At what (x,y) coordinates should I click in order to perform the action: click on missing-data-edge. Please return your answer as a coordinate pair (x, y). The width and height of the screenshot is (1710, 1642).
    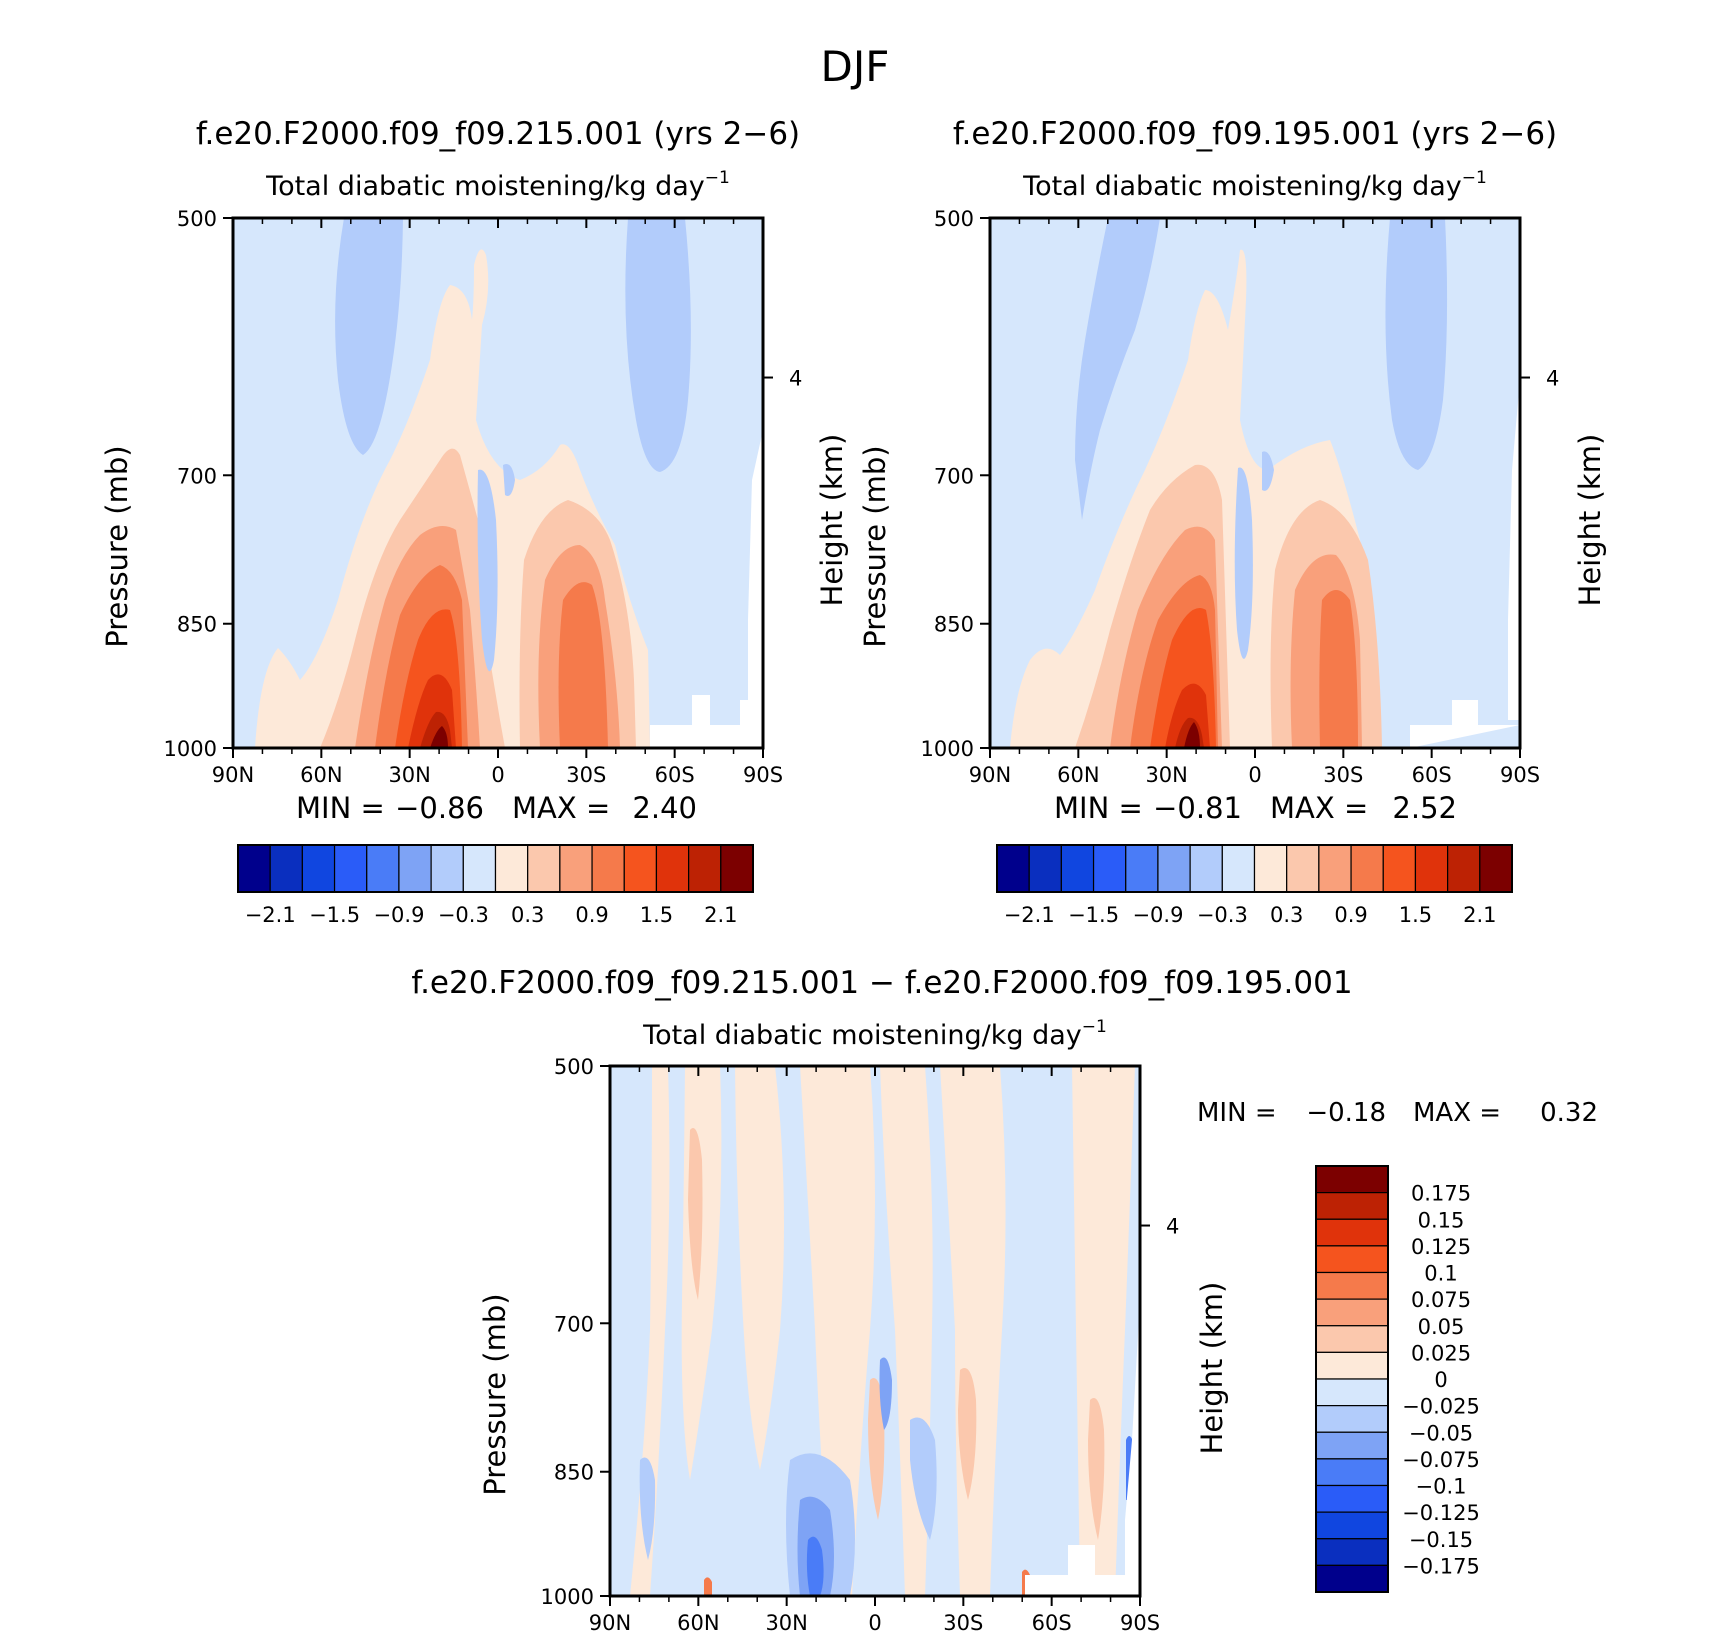
    Looking at the image, I should click on (755, 565).